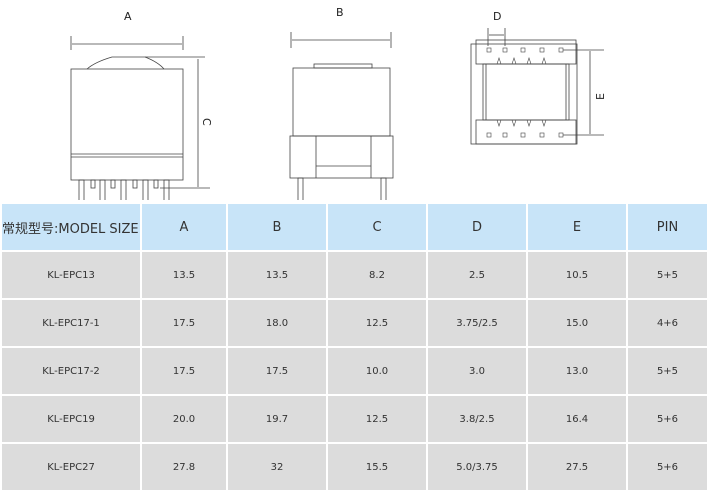 Image resolution: width=707 pixels, height=492 pixels. I want to click on cell-e: 27.5, so click(577, 467).